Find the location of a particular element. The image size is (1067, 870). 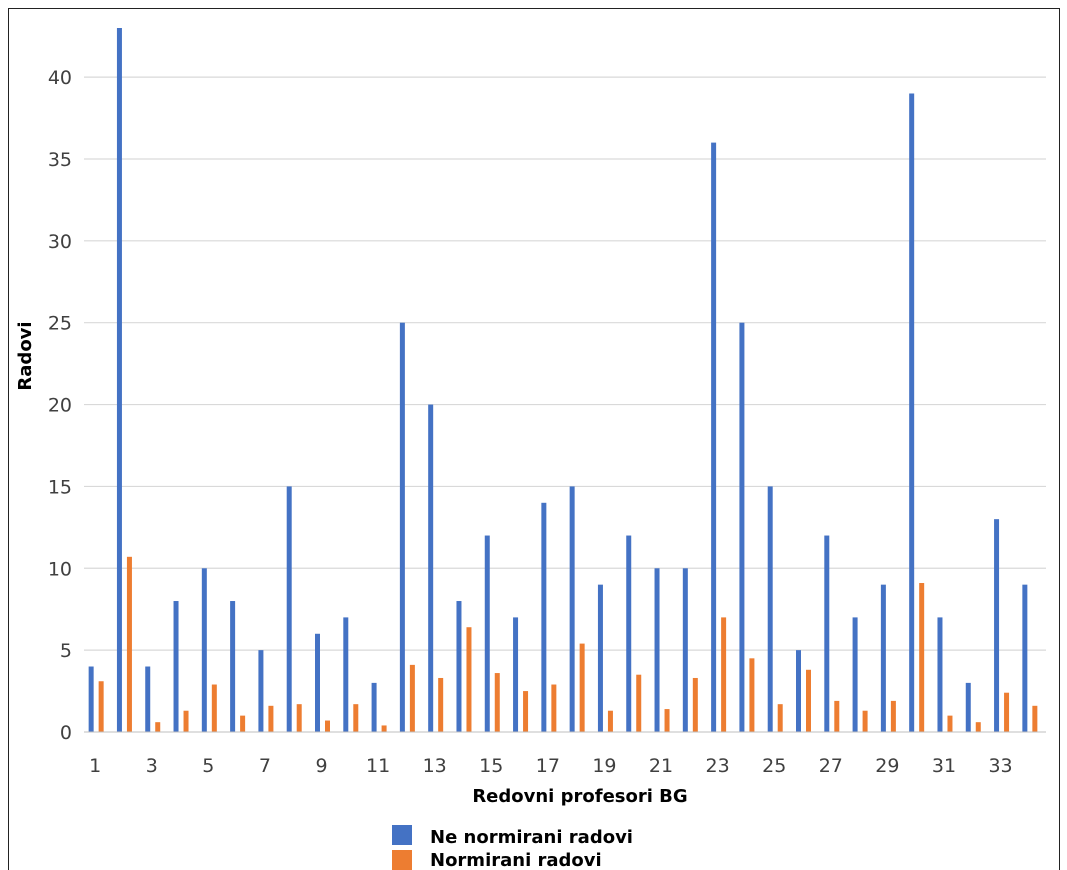

legend-label-normirani: Normirani radovi is located at coordinates (516, 860).